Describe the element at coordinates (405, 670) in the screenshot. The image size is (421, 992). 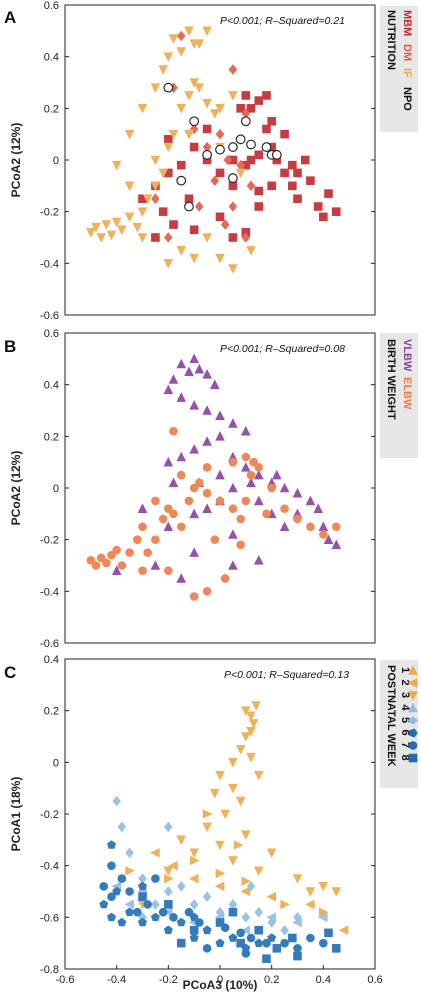
I see `week-label: 1` at that location.